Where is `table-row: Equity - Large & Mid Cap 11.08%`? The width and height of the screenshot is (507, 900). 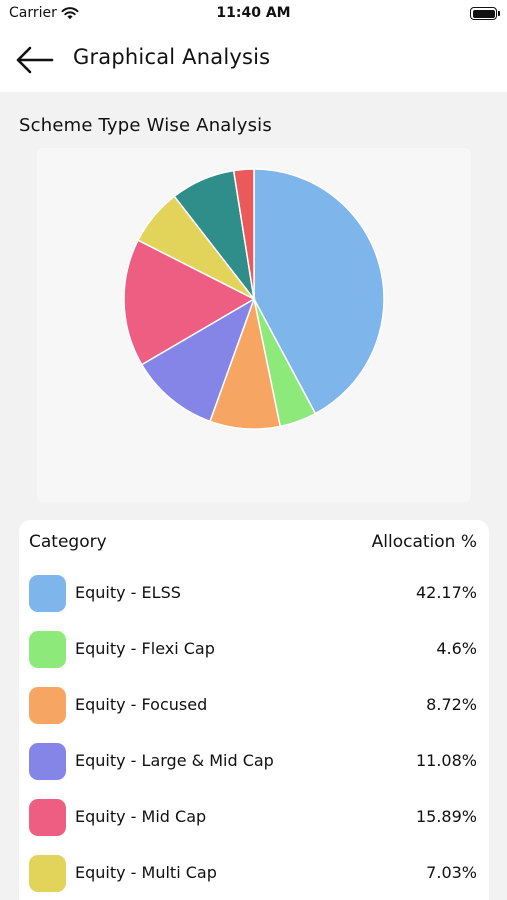 table-row: Equity - Large & Mid Cap 11.08% is located at coordinates (254, 771).